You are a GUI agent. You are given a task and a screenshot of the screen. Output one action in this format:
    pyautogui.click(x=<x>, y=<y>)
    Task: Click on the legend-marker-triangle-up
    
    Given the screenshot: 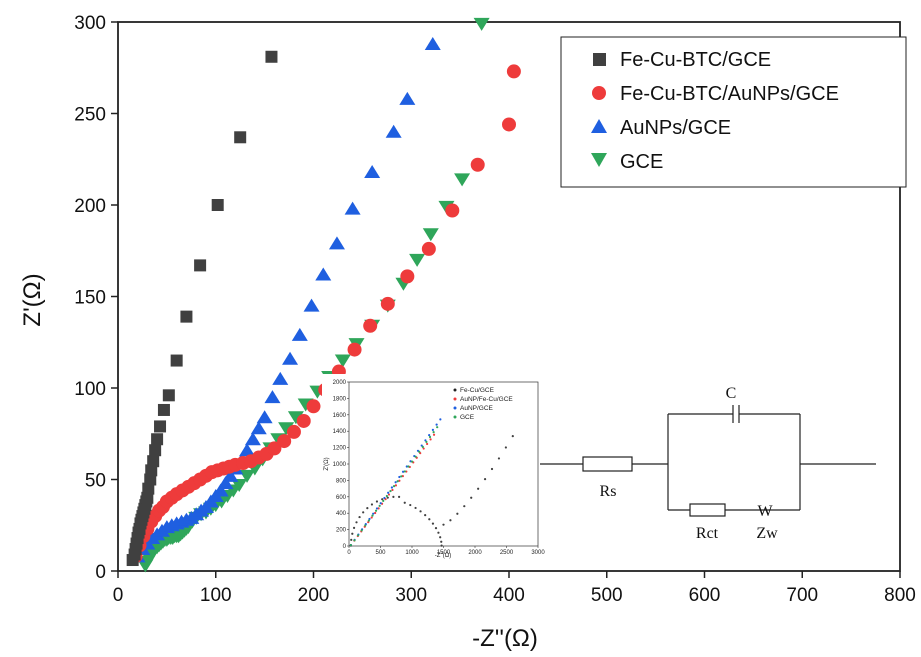 What is the action you would take?
    pyautogui.click(x=599, y=126)
    